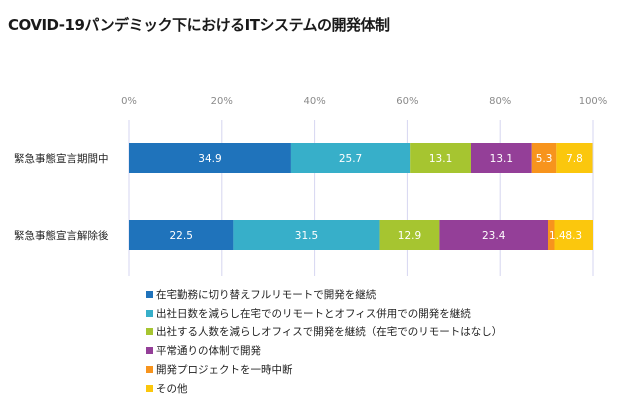 Image resolution: width=620 pixels, height=412 pixels. I want to click on legend-item: 出社する人数を減らしオフィスで開発を継続（在宅でのリモートはなし）, so click(324, 332).